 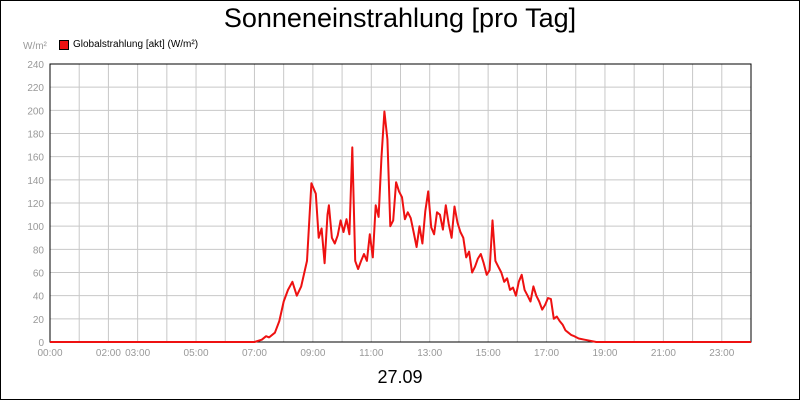 I want to click on legend: Globalstrahlung [akt] (W/m²), so click(x=128, y=44).